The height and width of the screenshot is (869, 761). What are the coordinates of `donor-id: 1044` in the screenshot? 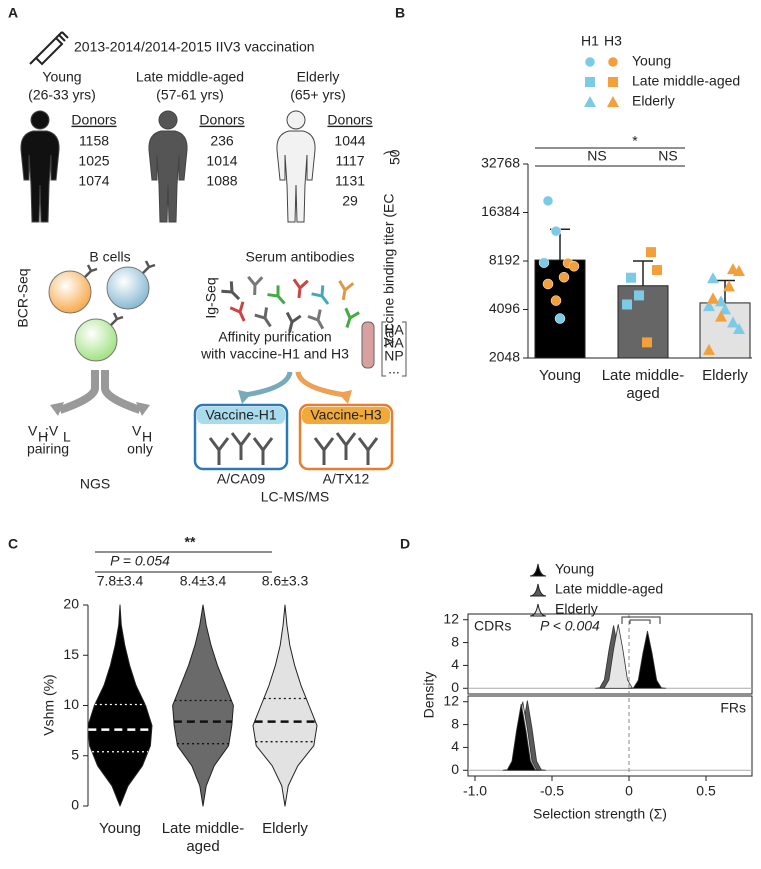 It's located at (349, 141).